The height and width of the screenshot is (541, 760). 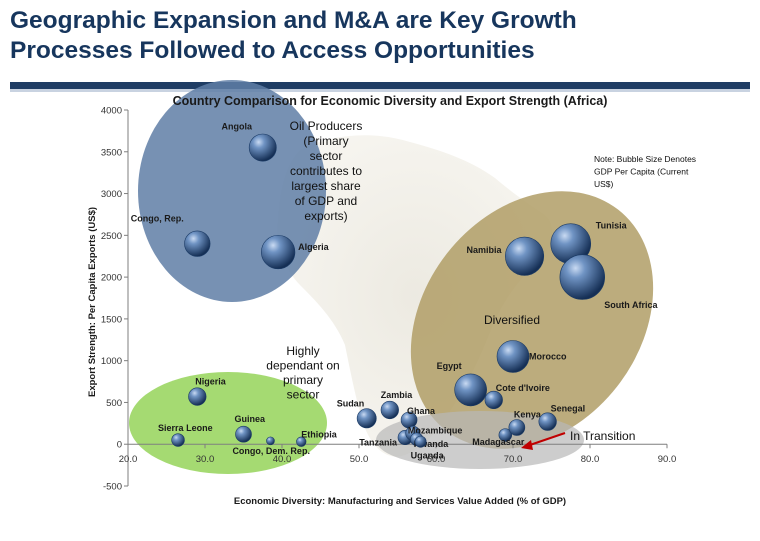 I want to click on bubble-sierra-leone, so click(x=178, y=440).